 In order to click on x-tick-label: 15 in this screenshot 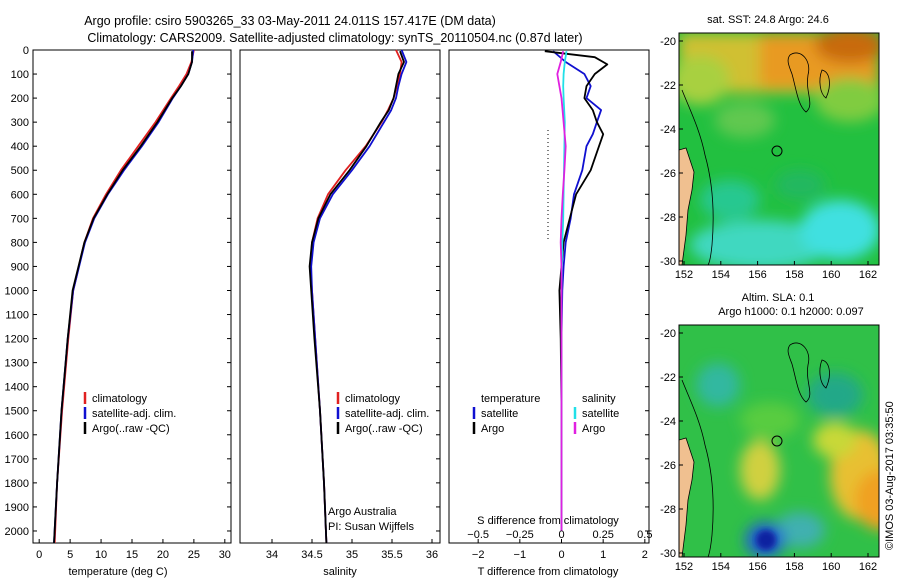, I will do `click(132, 555)`.